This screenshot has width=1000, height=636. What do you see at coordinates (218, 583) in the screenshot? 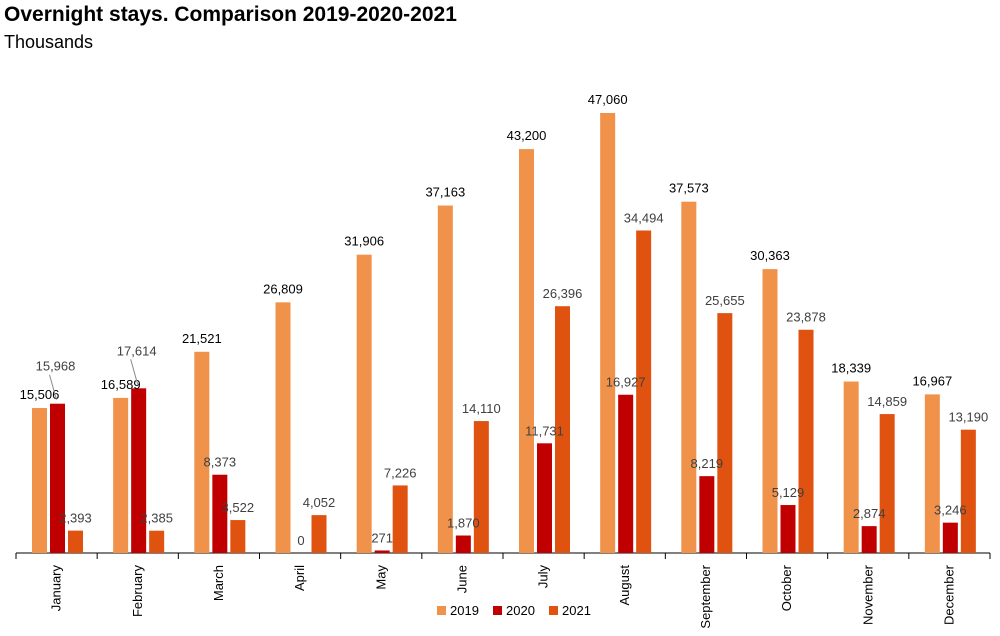
I see `x-tick-label-march: March` at bounding box center [218, 583].